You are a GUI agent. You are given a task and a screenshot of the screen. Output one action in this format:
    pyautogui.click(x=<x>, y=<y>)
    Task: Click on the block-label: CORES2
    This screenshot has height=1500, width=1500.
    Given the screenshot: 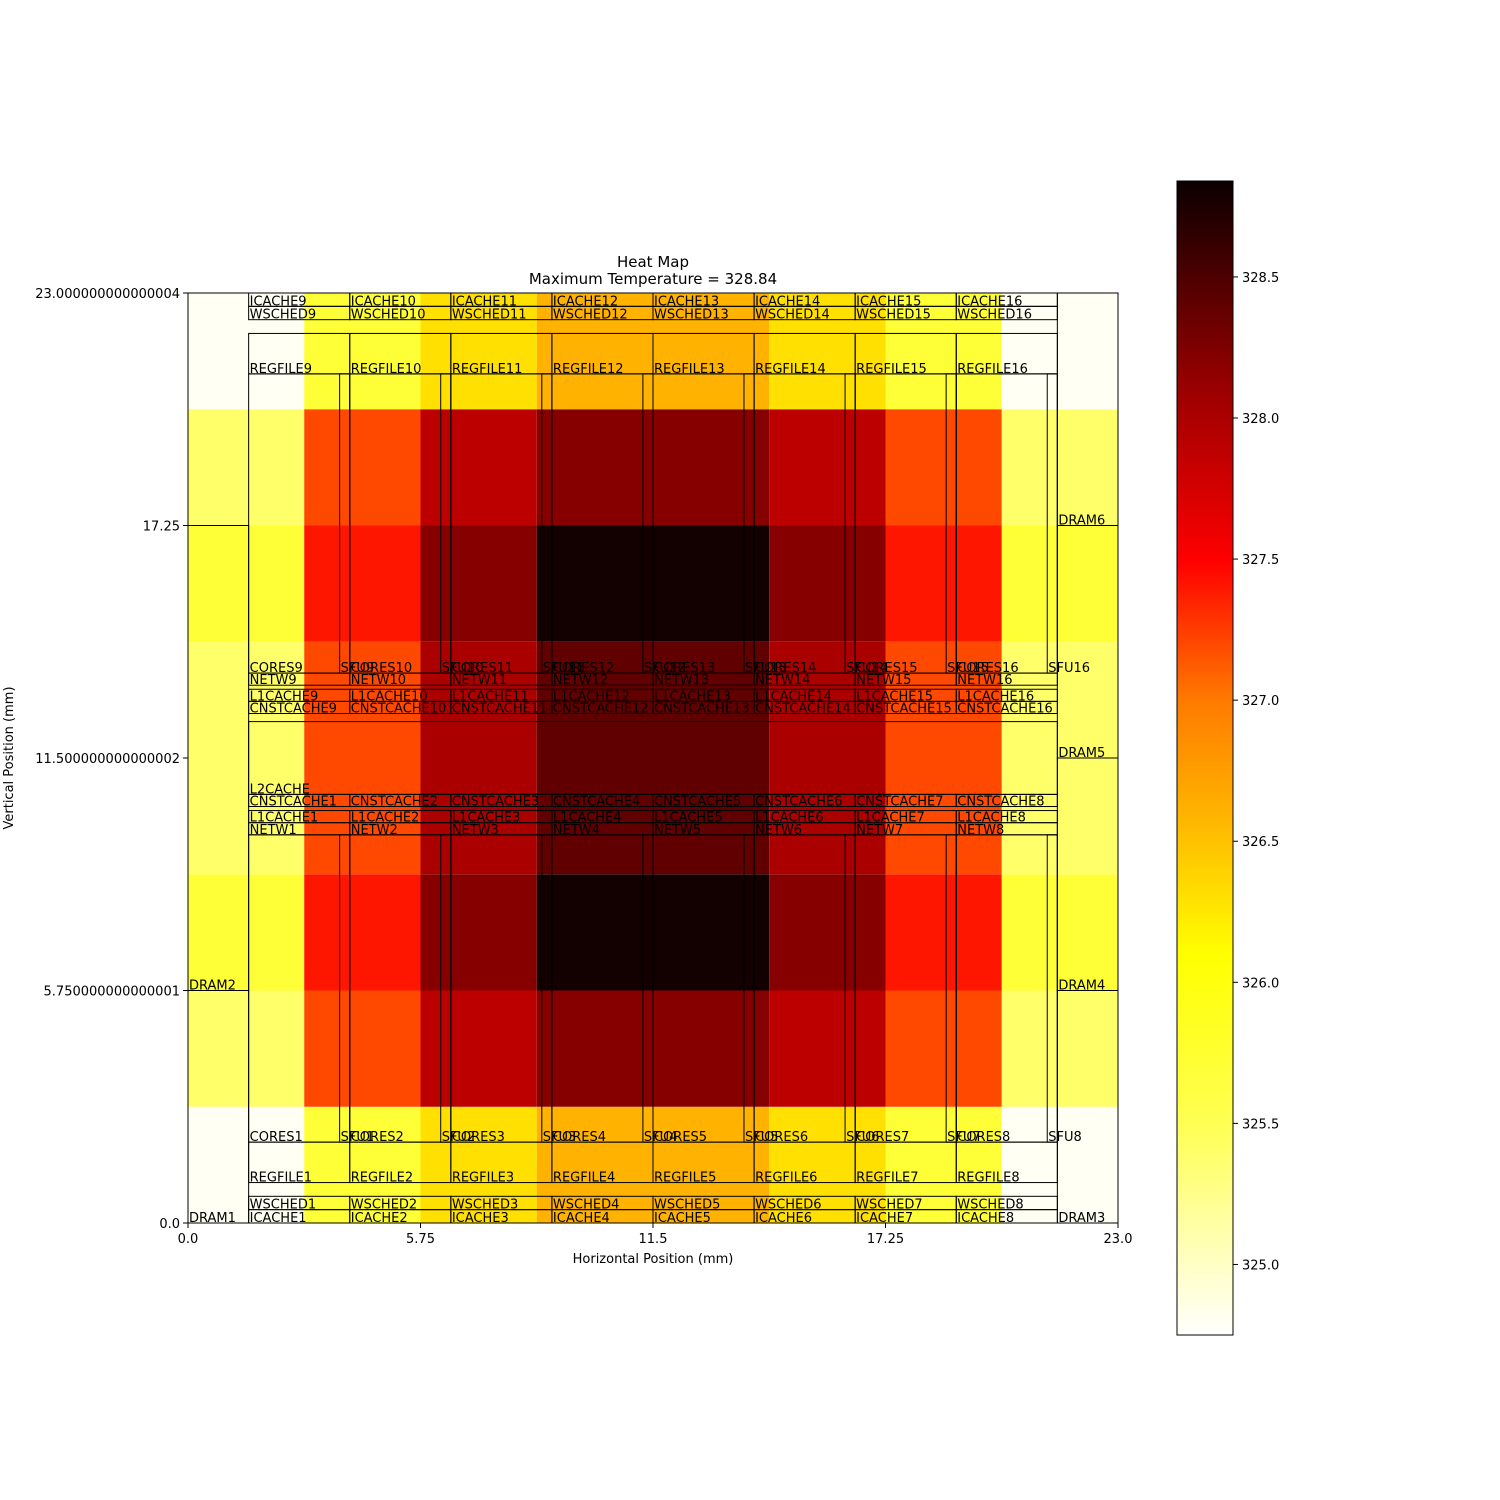 What is the action you would take?
    pyautogui.click(x=377, y=1137)
    